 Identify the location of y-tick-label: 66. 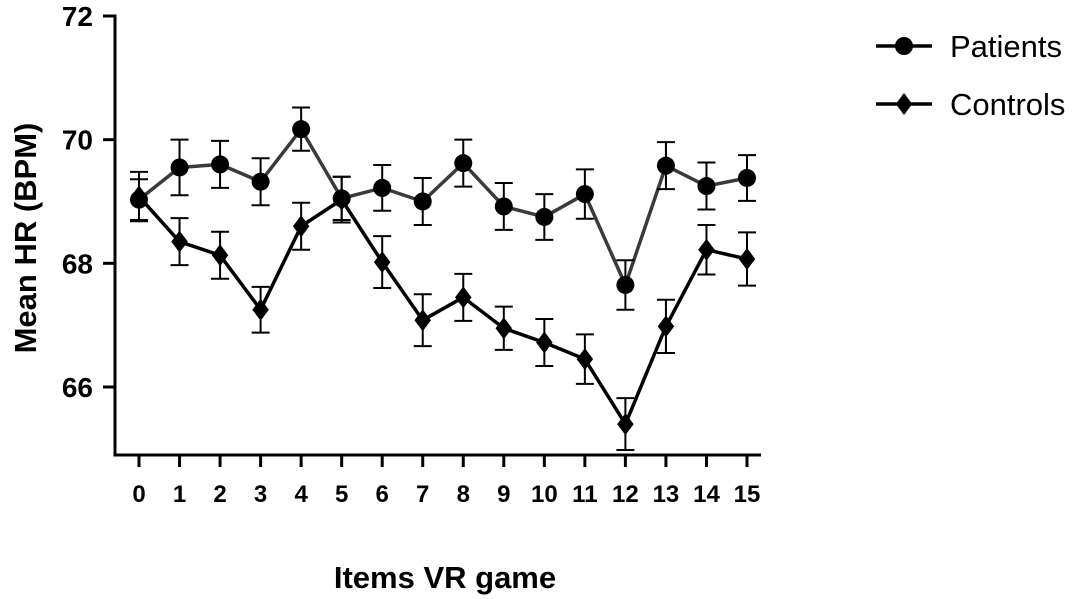
(77, 387).